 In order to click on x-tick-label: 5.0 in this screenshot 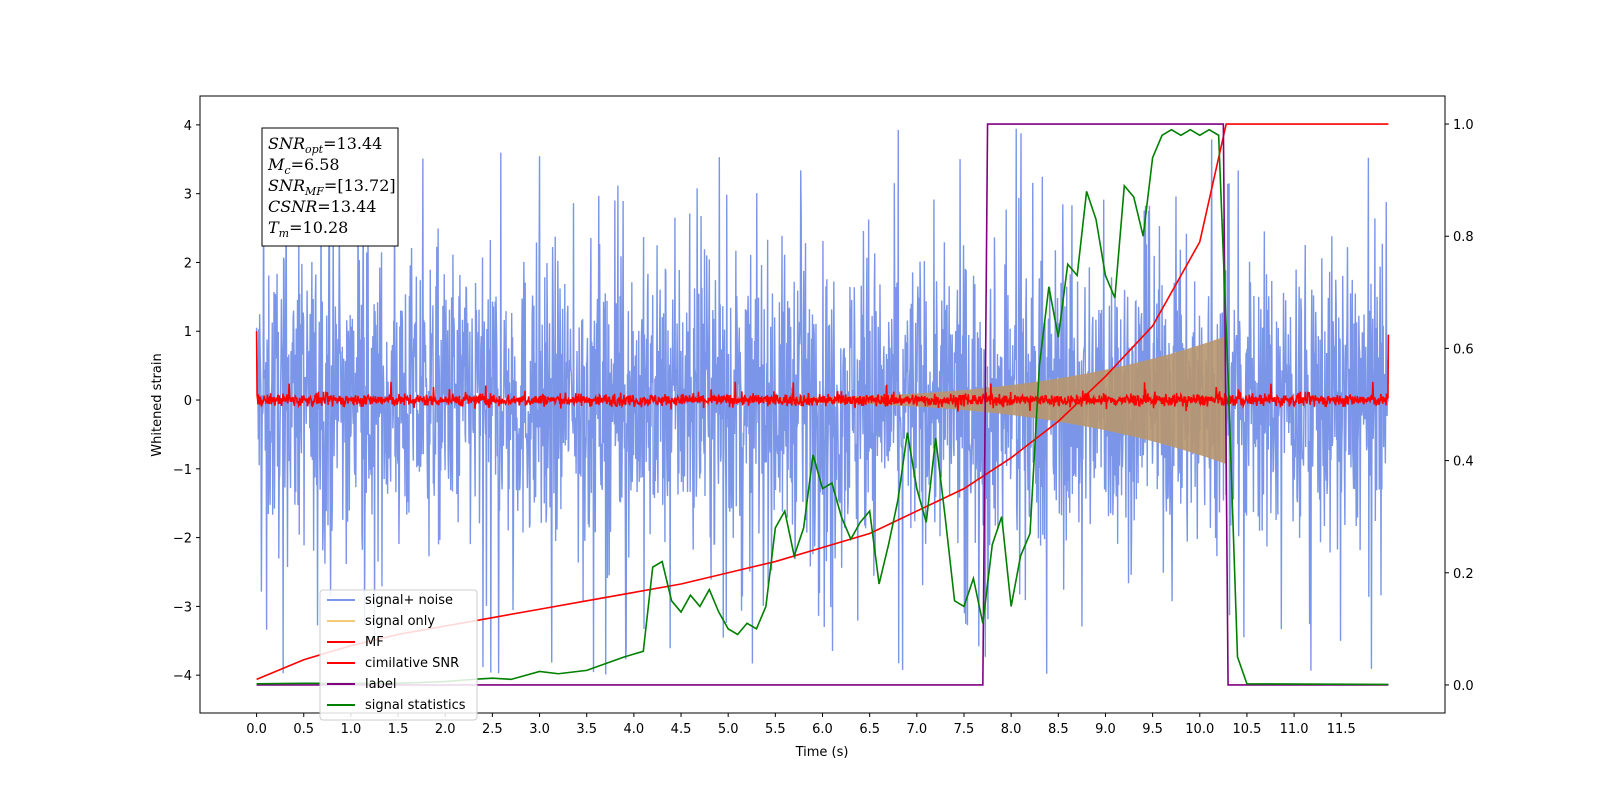, I will do `click(728, 729)`.